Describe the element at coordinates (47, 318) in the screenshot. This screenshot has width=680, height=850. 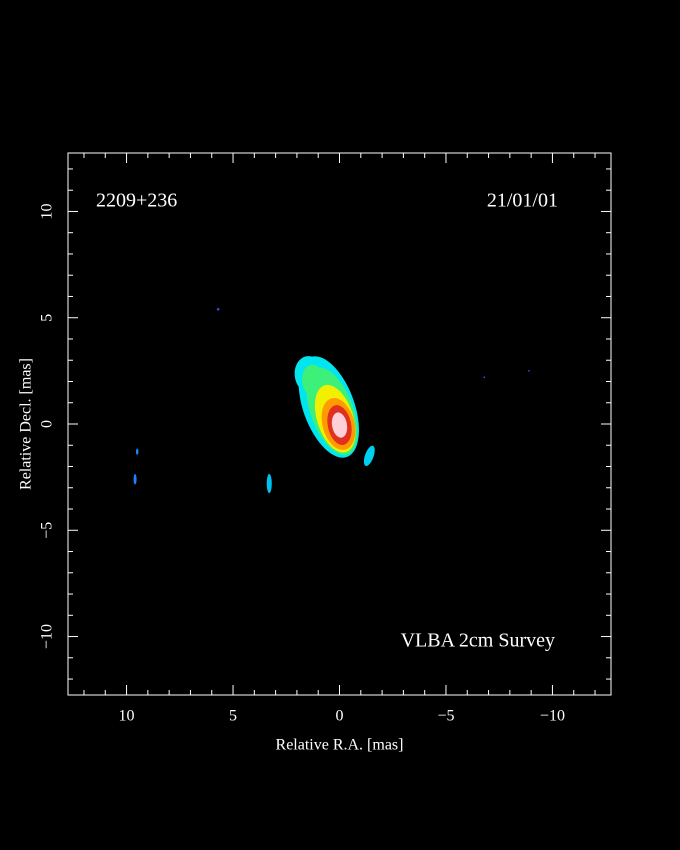
I see `y-tick-label: 5` at that location.